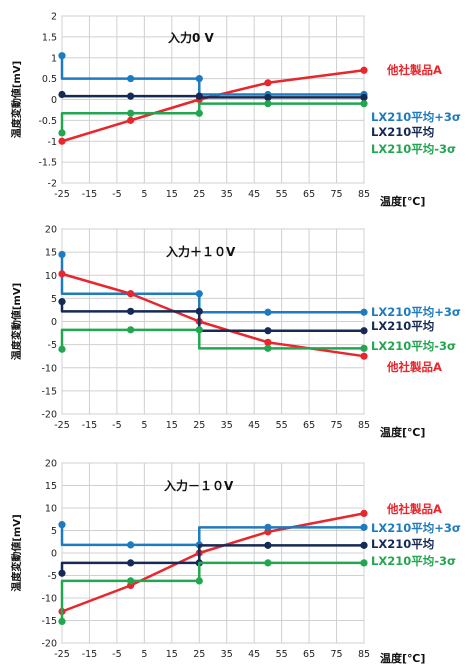  What do you see at coordinates (54, 58) in the screenshot?
I see `y-tick-label: 1` at bounding box center [54, 58].